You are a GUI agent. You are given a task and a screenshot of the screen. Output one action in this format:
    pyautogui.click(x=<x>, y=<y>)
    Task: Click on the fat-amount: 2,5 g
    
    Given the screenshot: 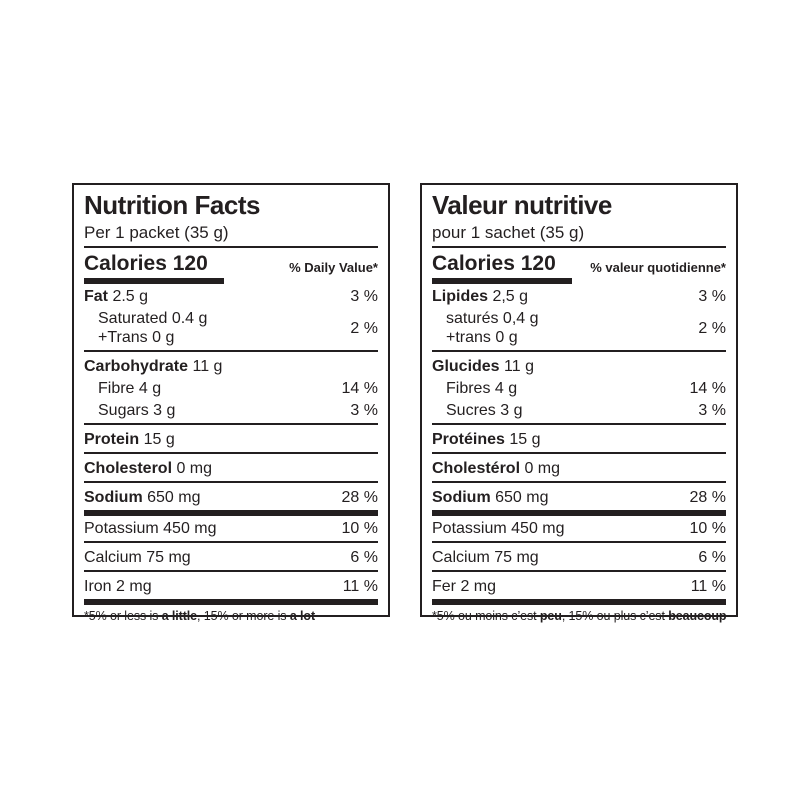 What is the action you would take?
    pyautogui.click(x=508, y=296)
    